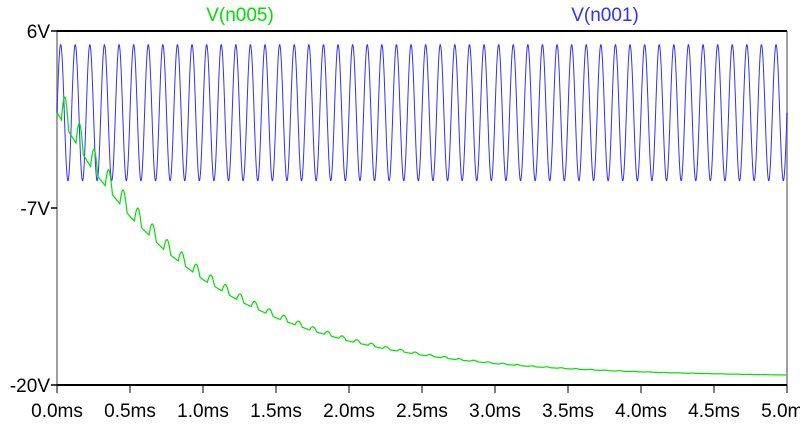 The width and height of the screenshot is (800, 434). I want to click on x-tick-label: 1.5ms, so click(276, 411).